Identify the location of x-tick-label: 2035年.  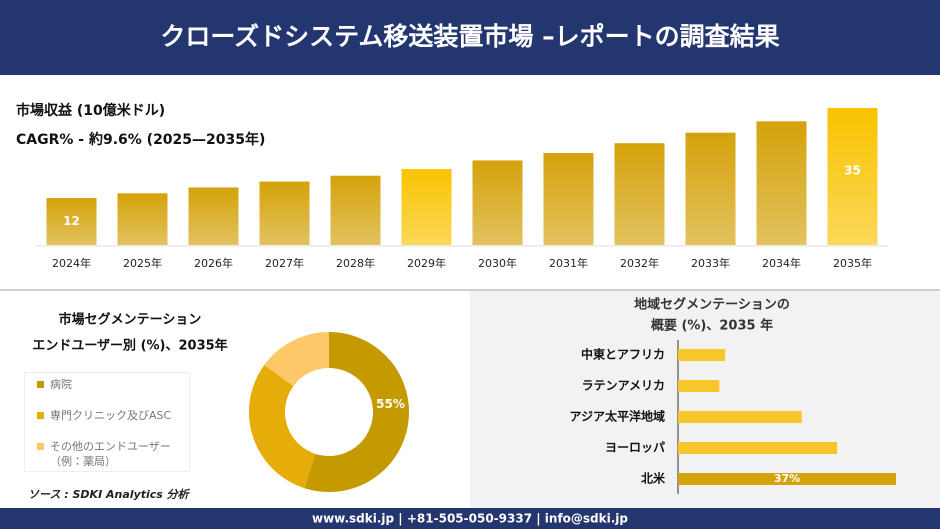
(852, 263).